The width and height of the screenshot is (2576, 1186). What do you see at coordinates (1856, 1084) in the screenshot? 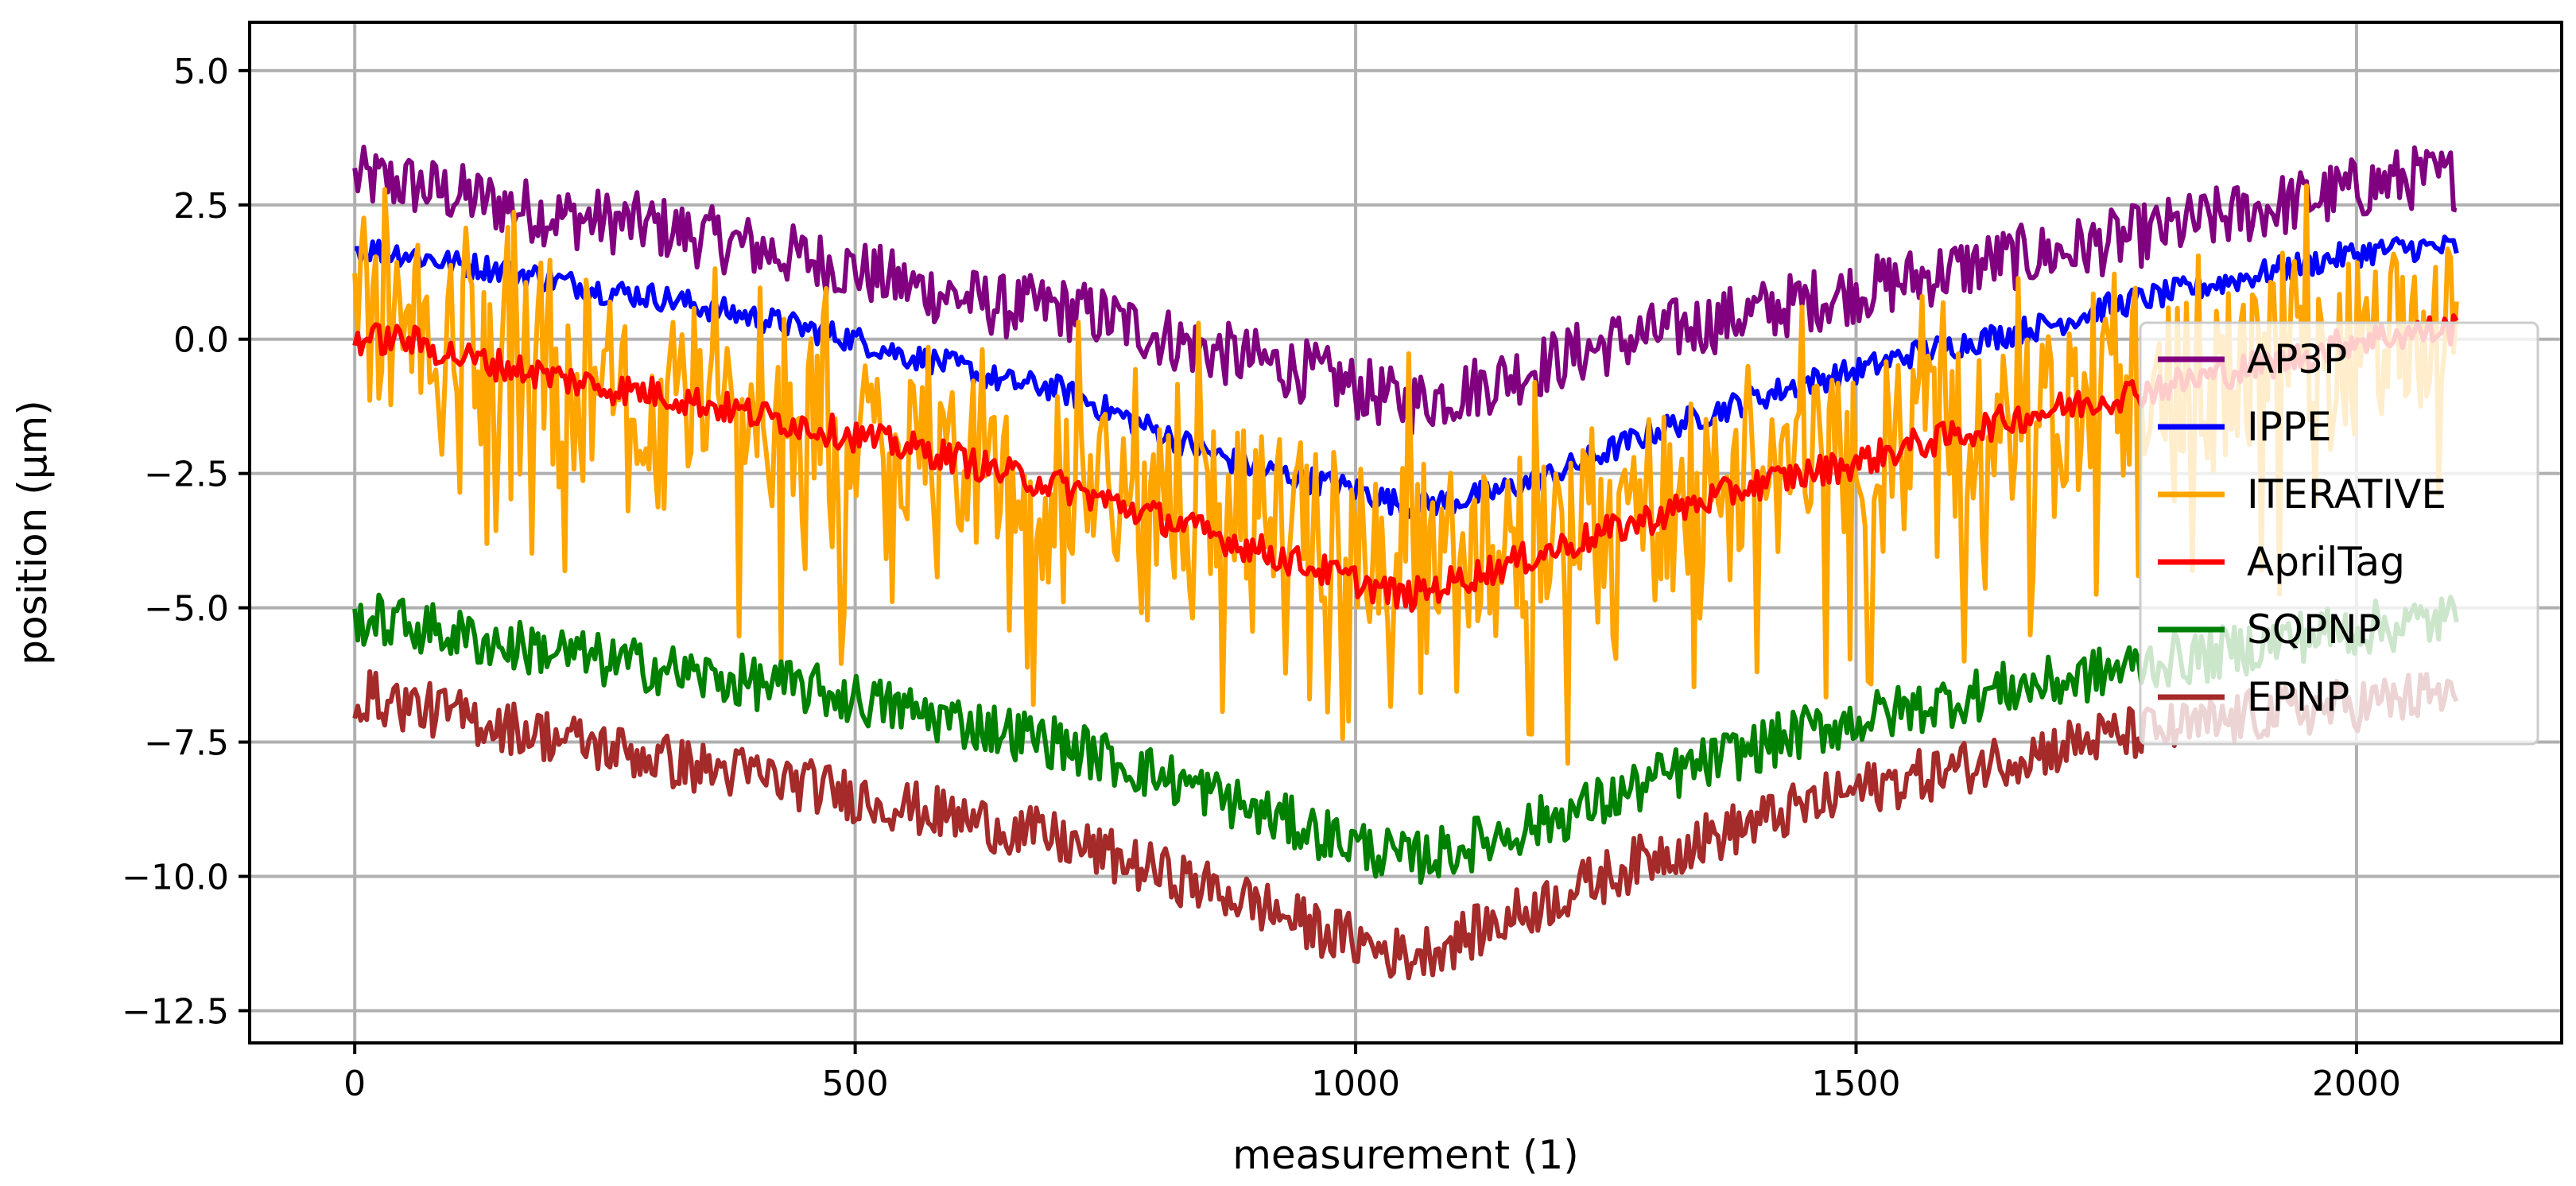
I see `x-tick-label: 1500` at bounding box center [1856, 1084].